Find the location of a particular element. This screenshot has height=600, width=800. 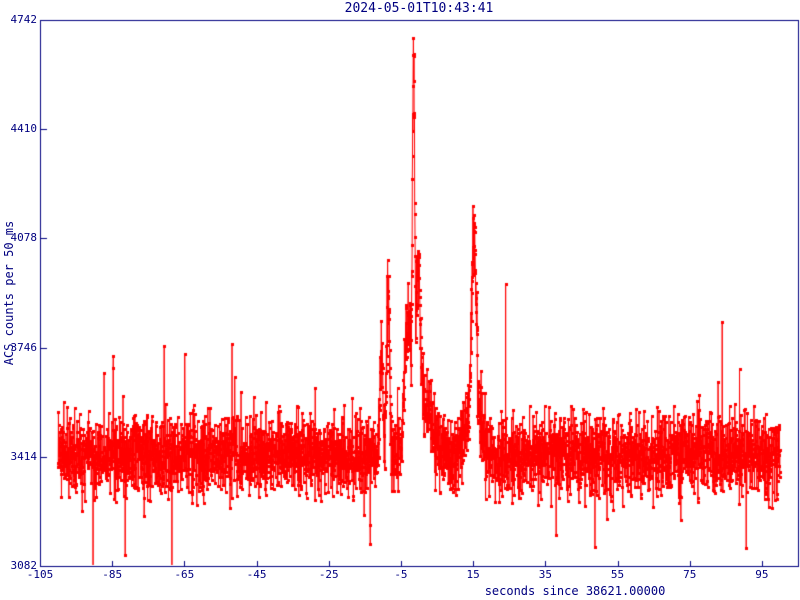

y-tick-label: 4078 is located at coordinates (24, 238).